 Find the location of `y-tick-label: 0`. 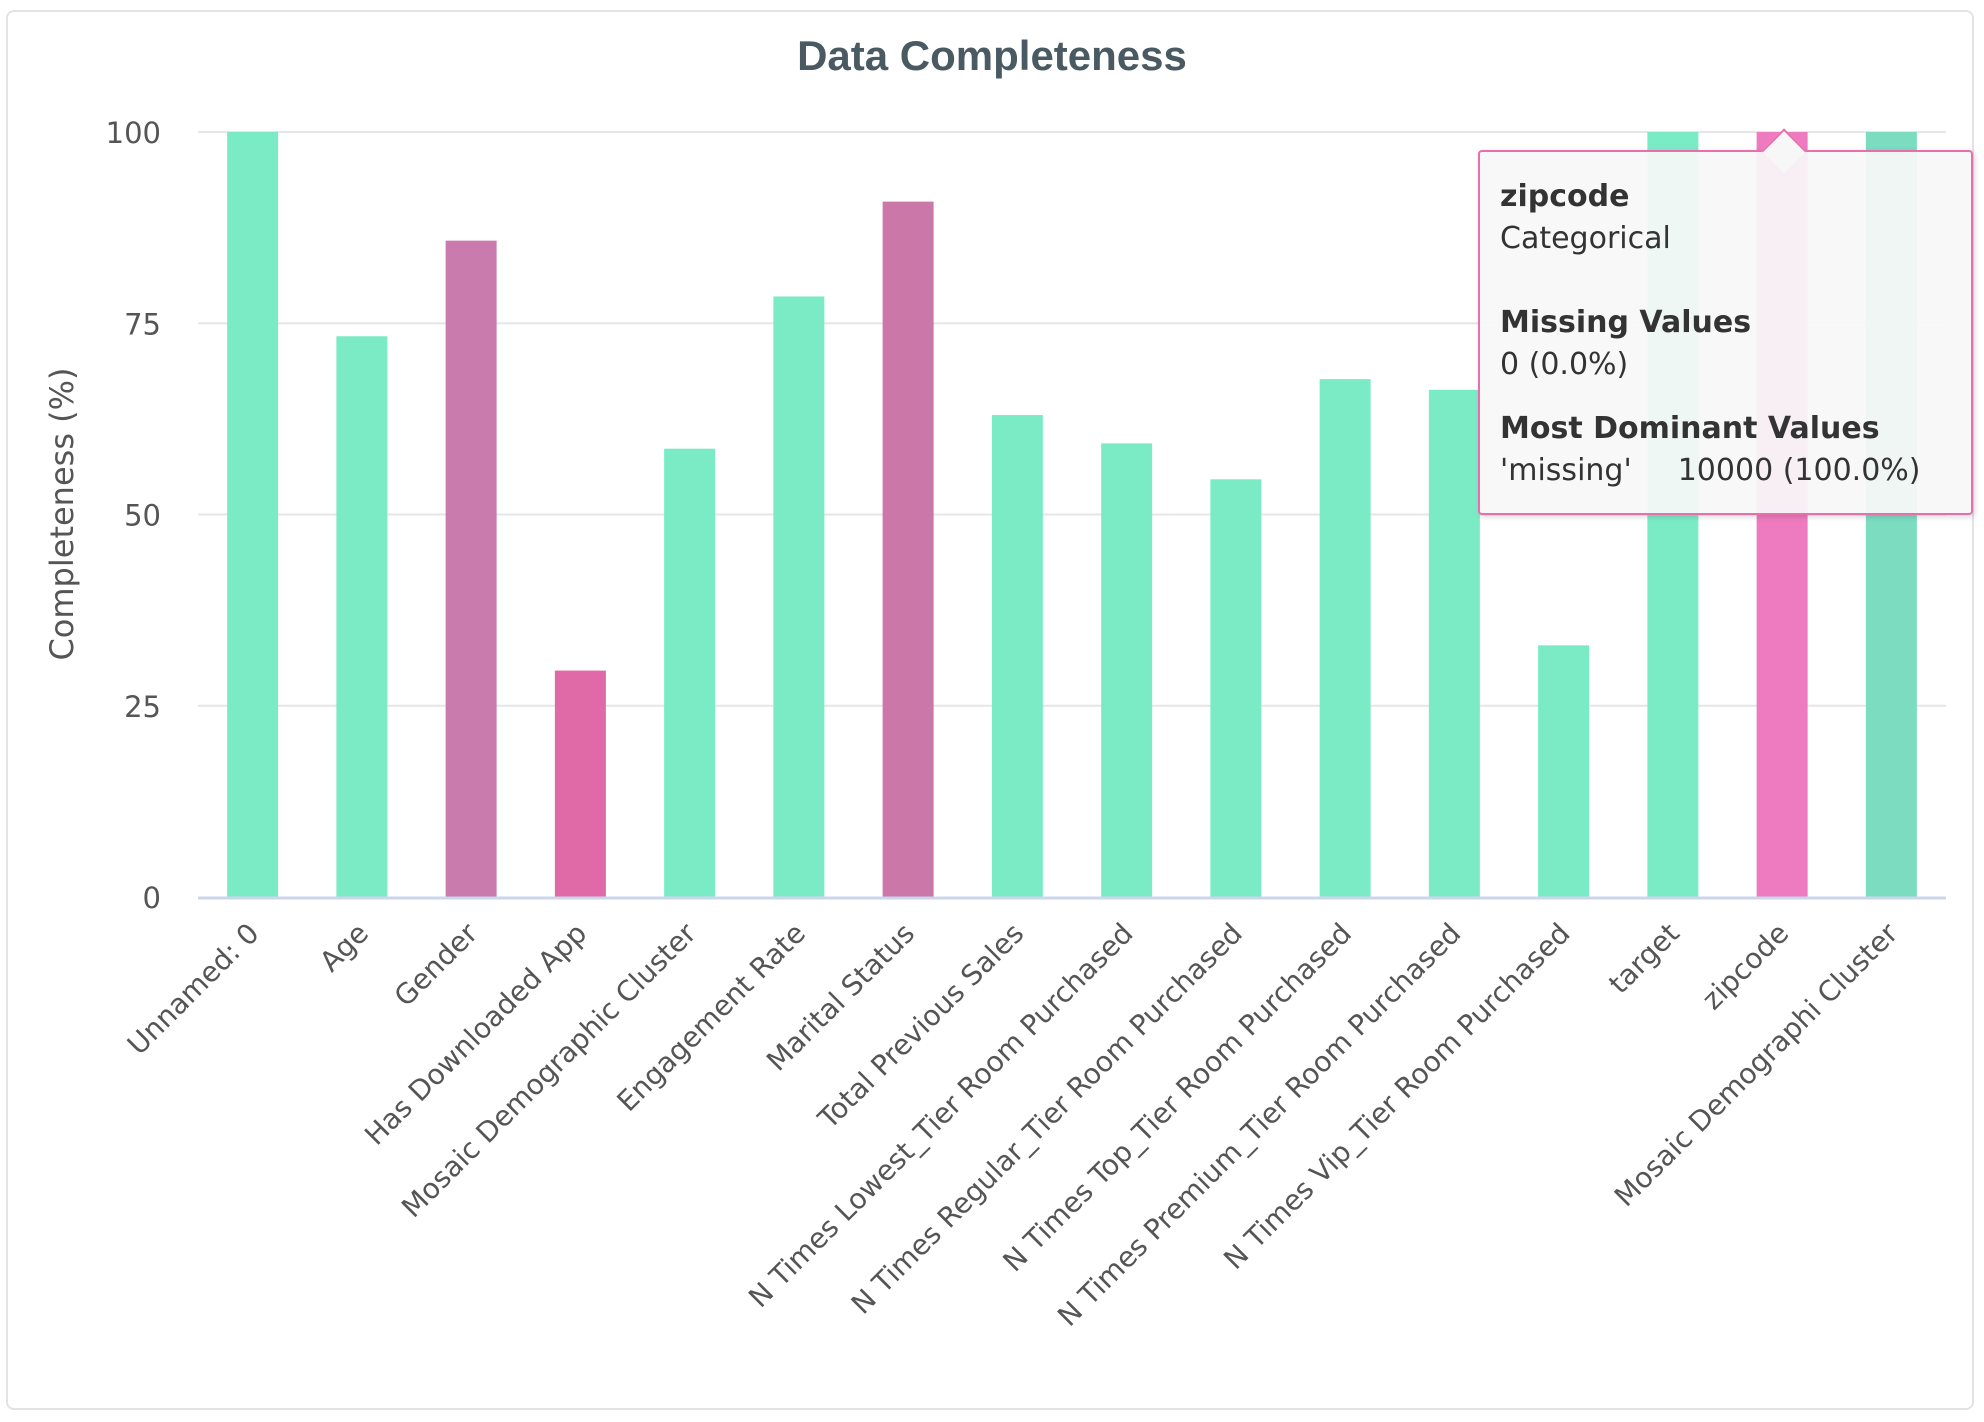

y-tick-label: 0 is located at coordinates (152, 898).